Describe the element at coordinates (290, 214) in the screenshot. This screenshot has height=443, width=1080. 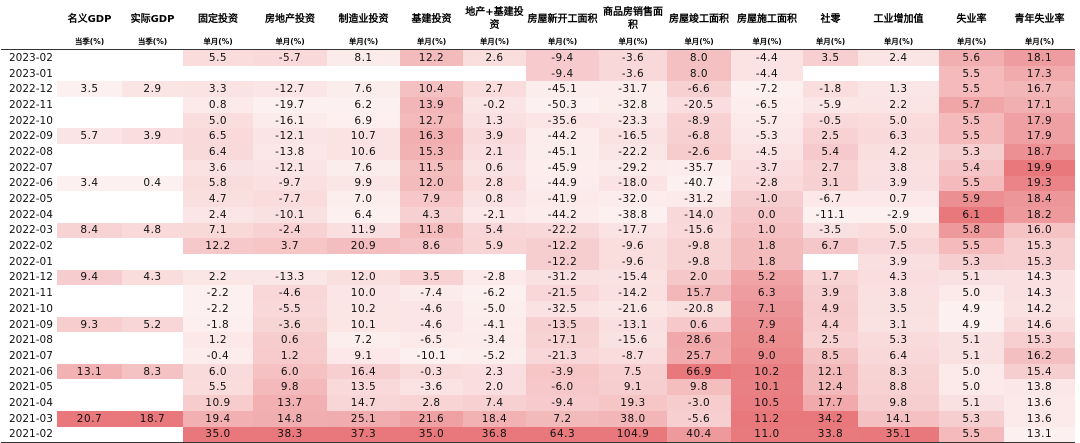
I see `table-cell: -10.1` at that location.